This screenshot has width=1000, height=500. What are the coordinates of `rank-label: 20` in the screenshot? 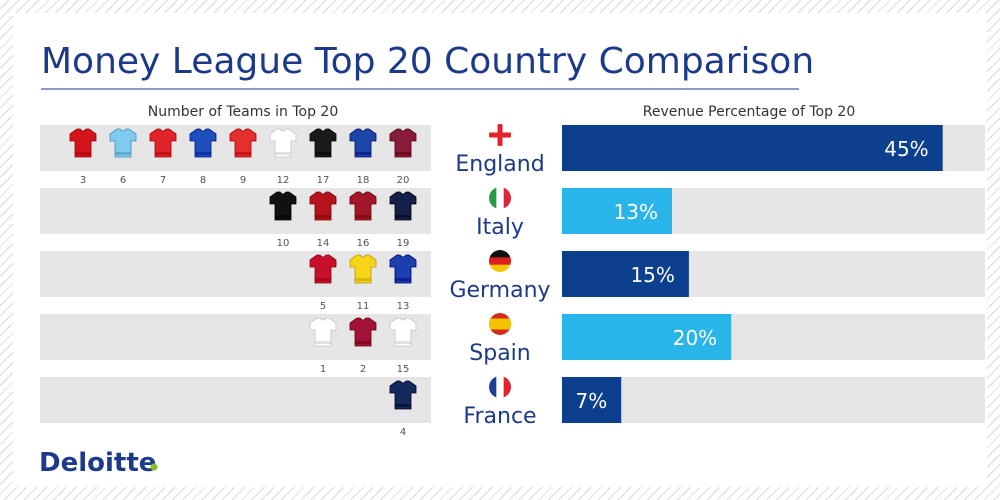 It's located at (403, 180).